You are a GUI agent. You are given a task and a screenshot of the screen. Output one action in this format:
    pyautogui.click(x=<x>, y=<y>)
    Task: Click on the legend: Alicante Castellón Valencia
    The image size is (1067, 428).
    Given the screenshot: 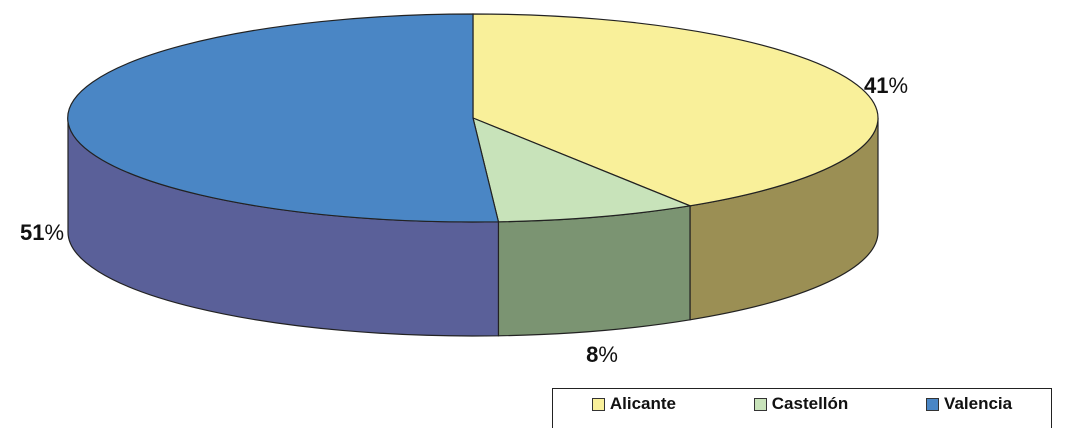 What is the action you would take?
    pyautogui.click(x=802, y=408)
    